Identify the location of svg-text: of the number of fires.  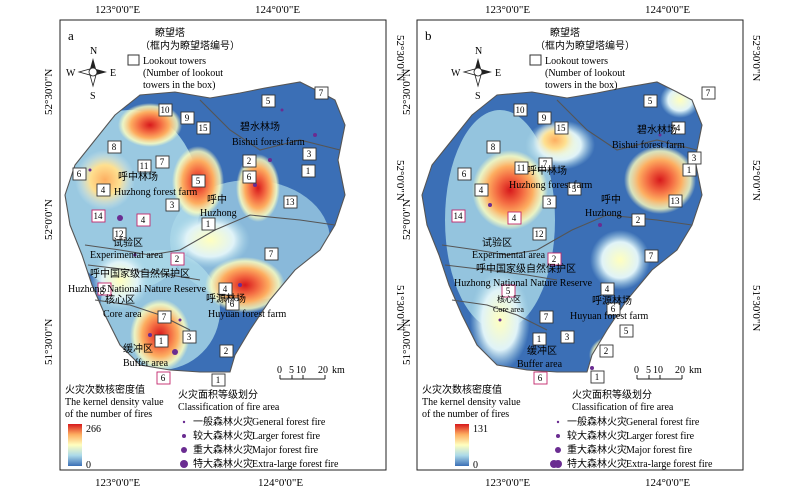
(108, 414).